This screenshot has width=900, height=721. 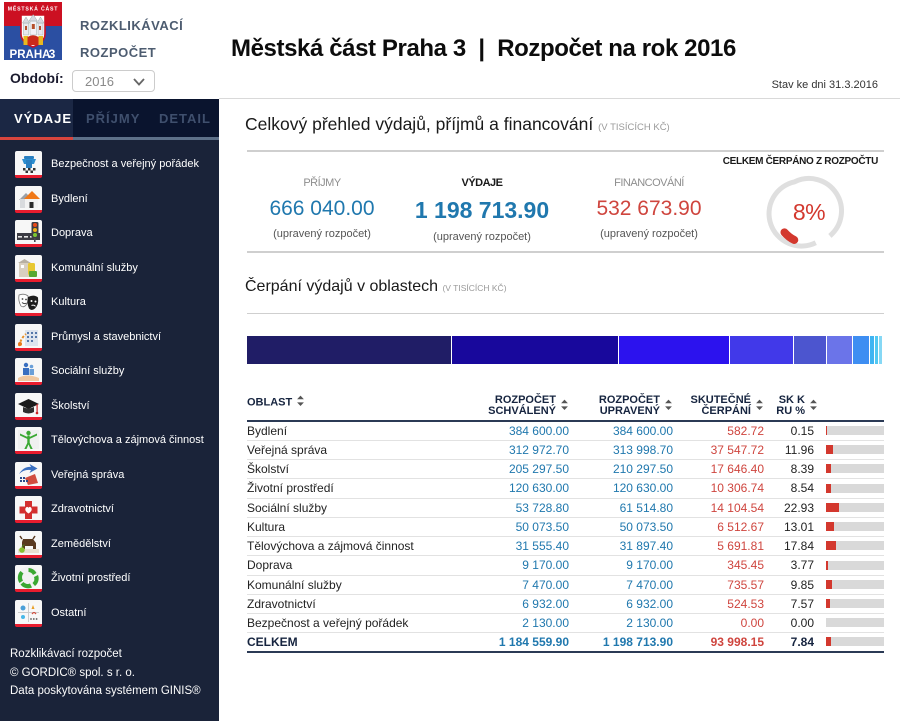 I want to click on svg-text: MĚSTSKÁ ČÁST, so click(x=33, y=9).